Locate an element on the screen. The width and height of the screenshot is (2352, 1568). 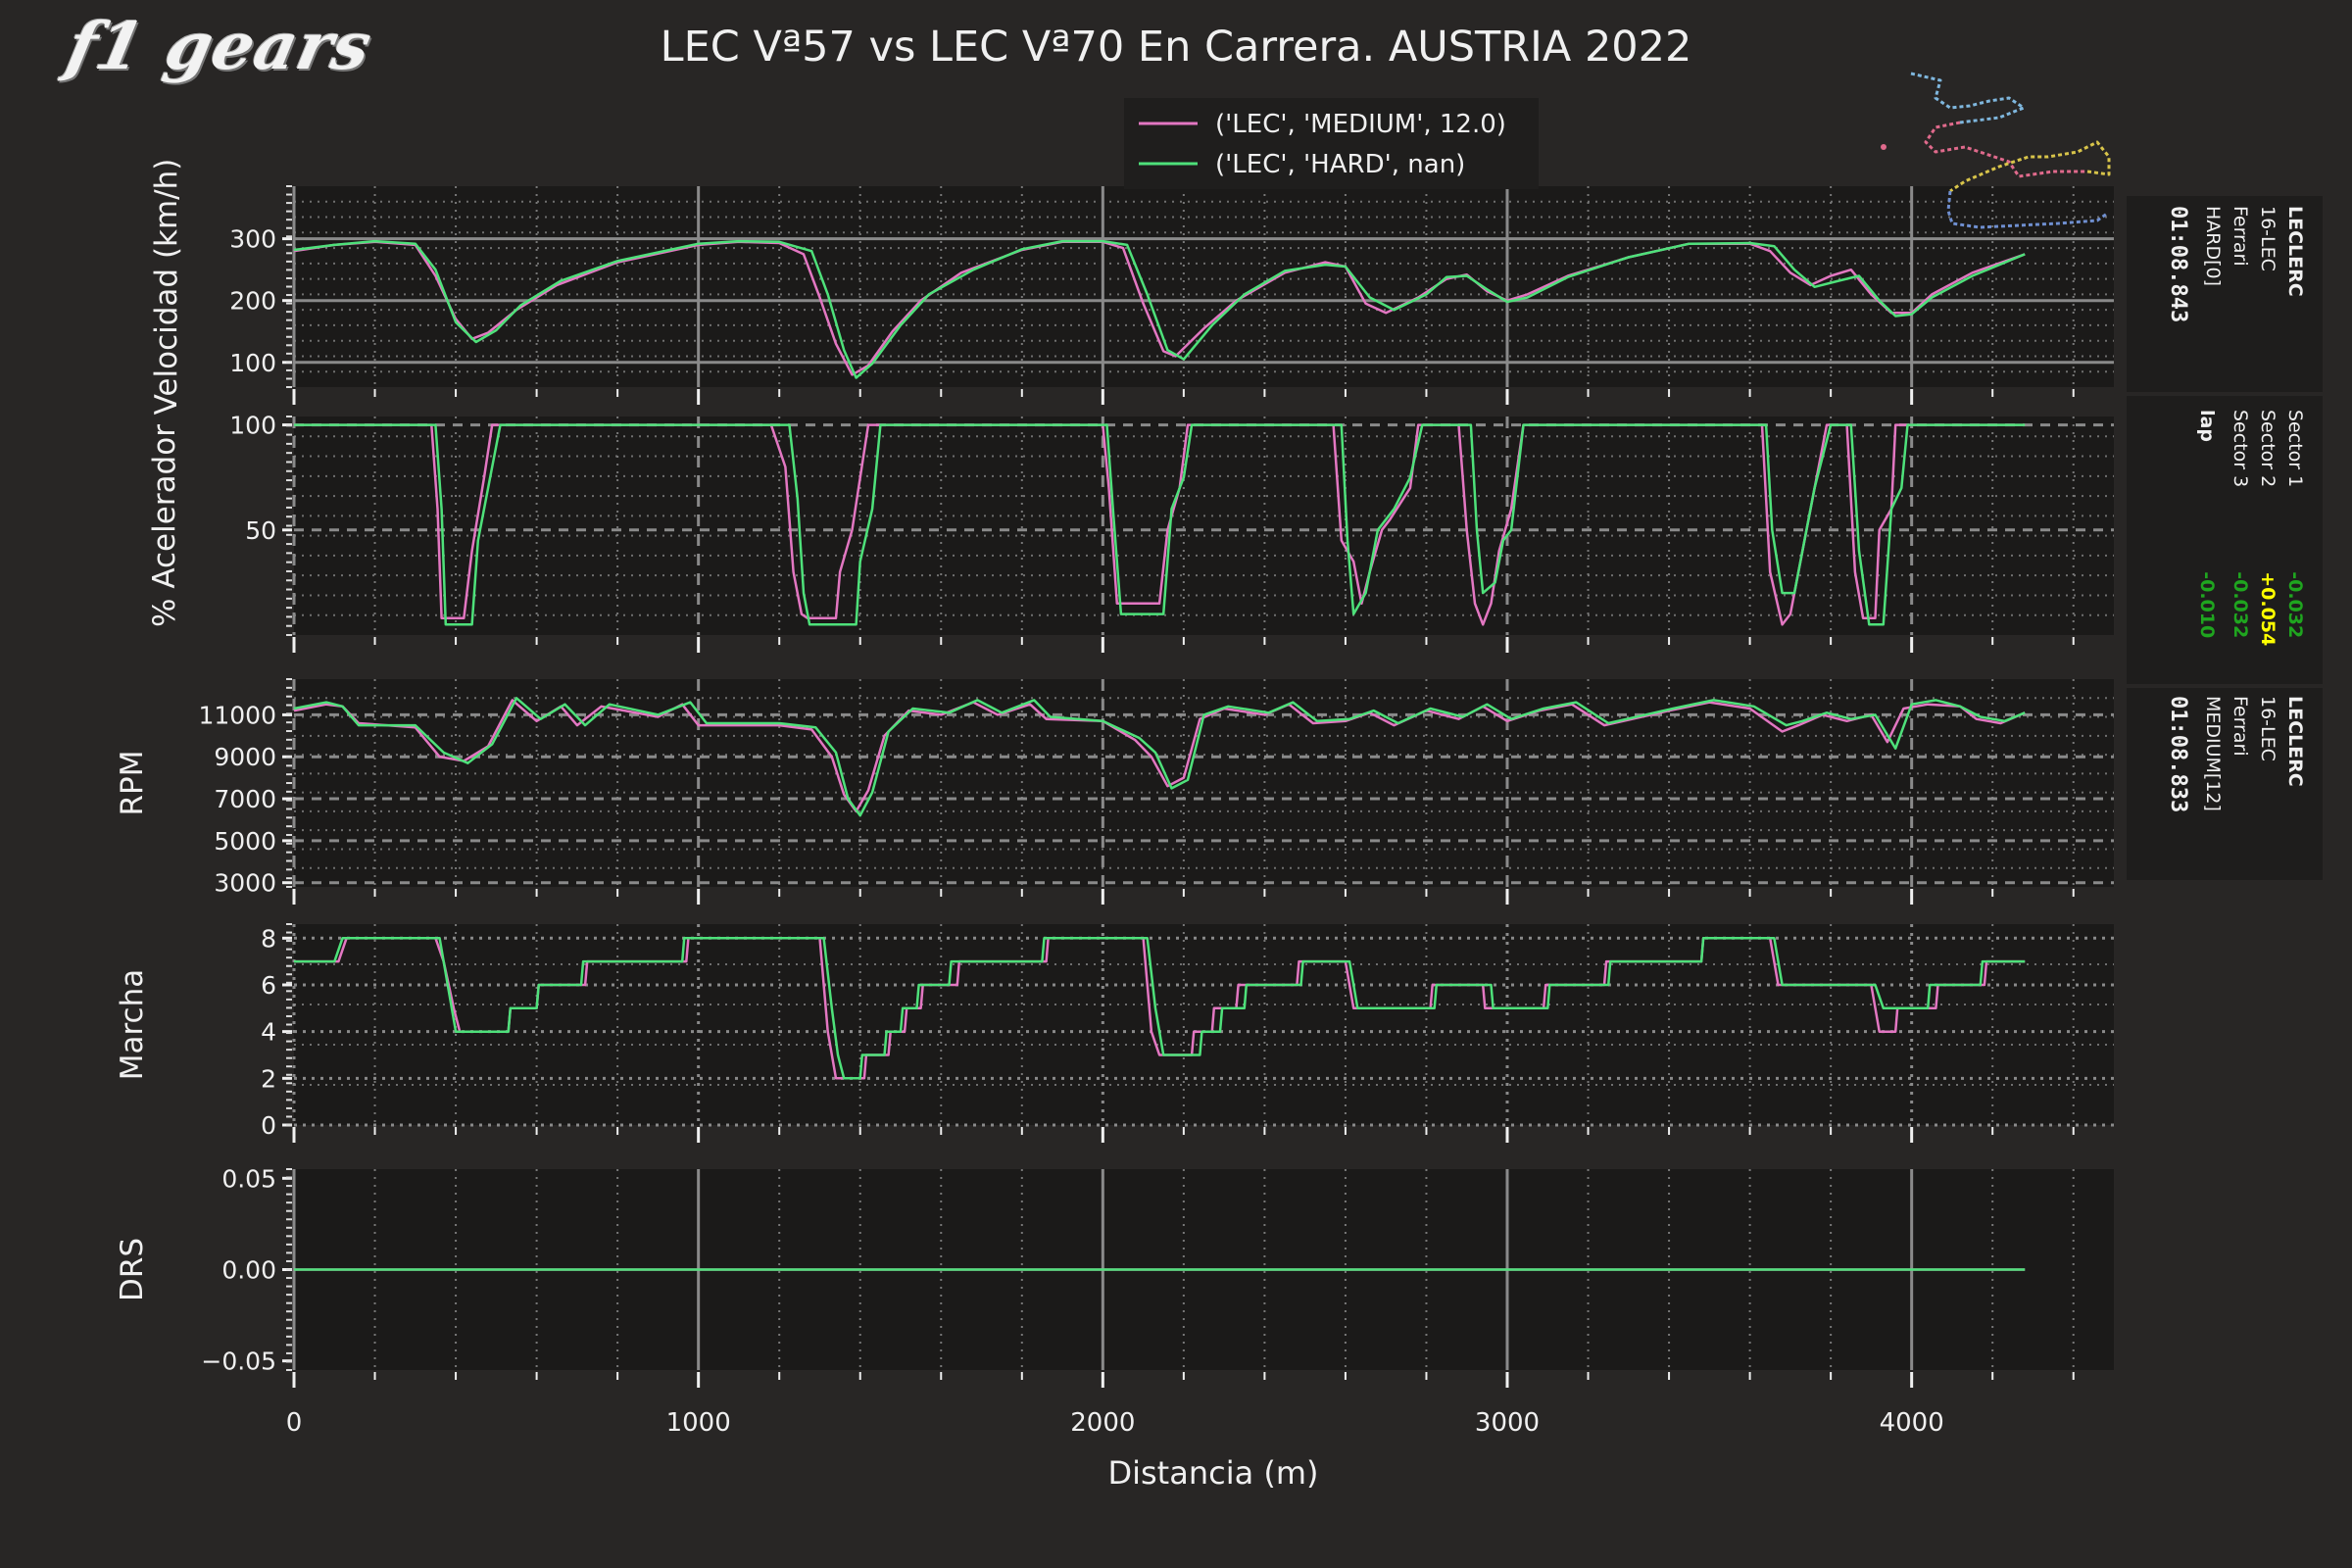
track-map is located at coordinates (1996, 150).